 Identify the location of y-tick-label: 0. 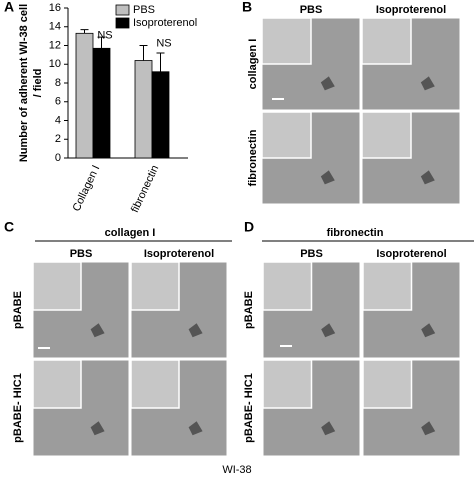
(58, 158).